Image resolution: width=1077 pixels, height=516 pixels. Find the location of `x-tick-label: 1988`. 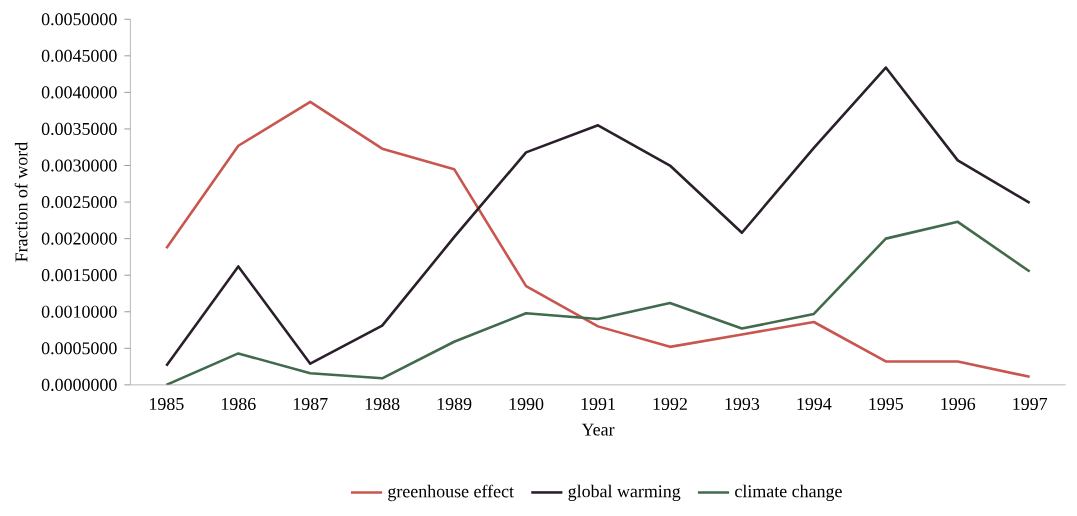

x-tick-label: 1988 is located at coordinates (382, 404).